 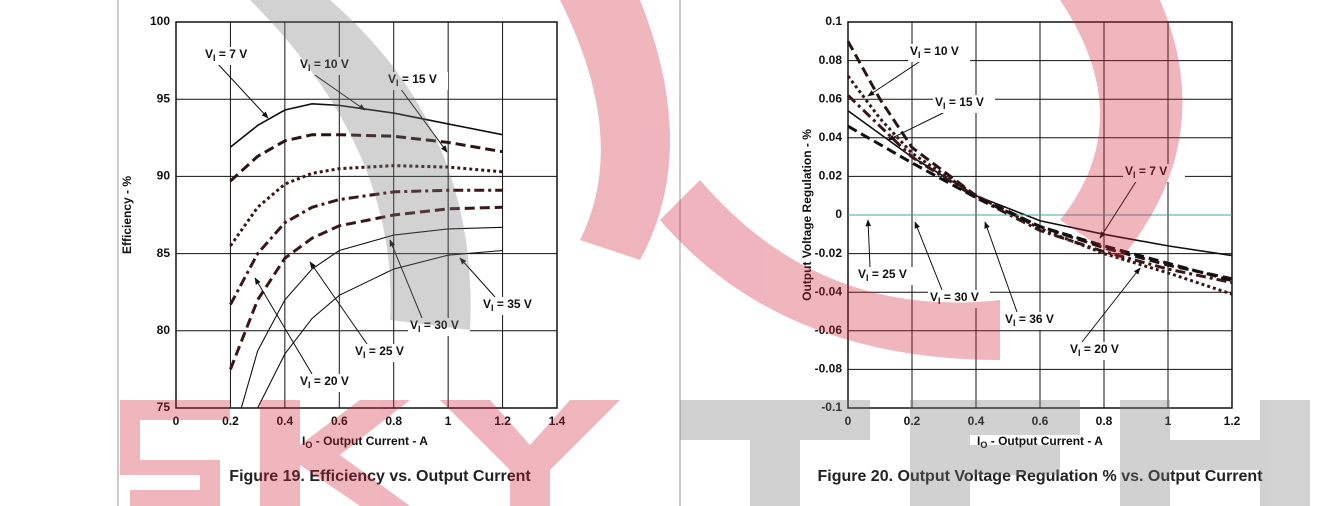 What do you see at coordinates (557, 421) in the screenshot?
I see `x-tick-label: 1.4` at bounding box center [557, 421].